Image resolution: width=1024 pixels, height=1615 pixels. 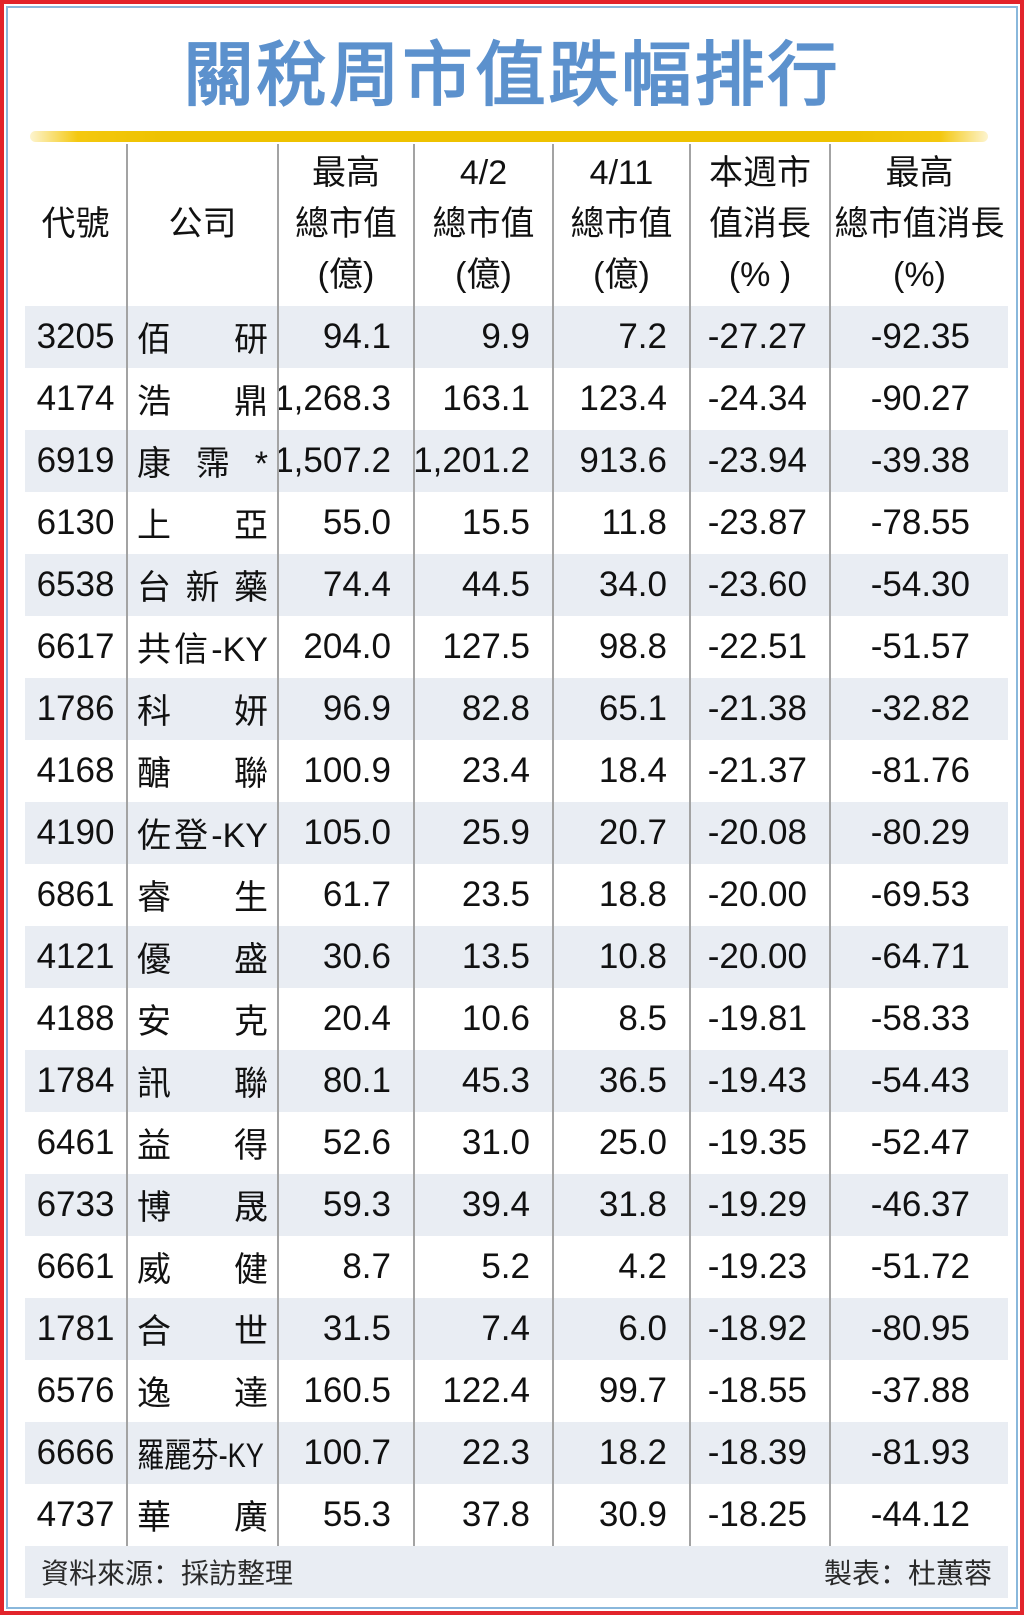 I want to click on cell-code: 4188, so click(x=75, y=1018).